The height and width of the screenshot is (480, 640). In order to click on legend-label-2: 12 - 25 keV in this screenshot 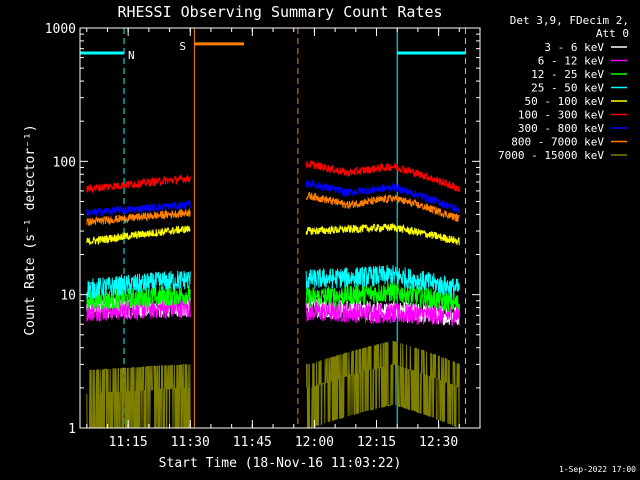, I will do `click(567, 74)`.